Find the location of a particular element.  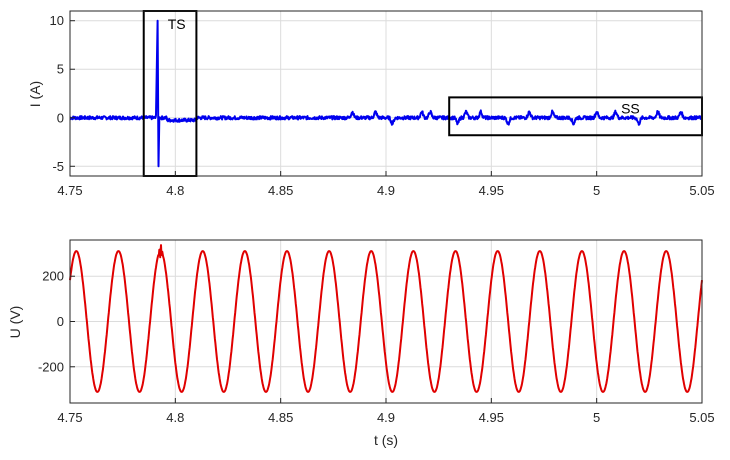

voltage-x-tick-label: 5 is located at coordinates (596, 417).